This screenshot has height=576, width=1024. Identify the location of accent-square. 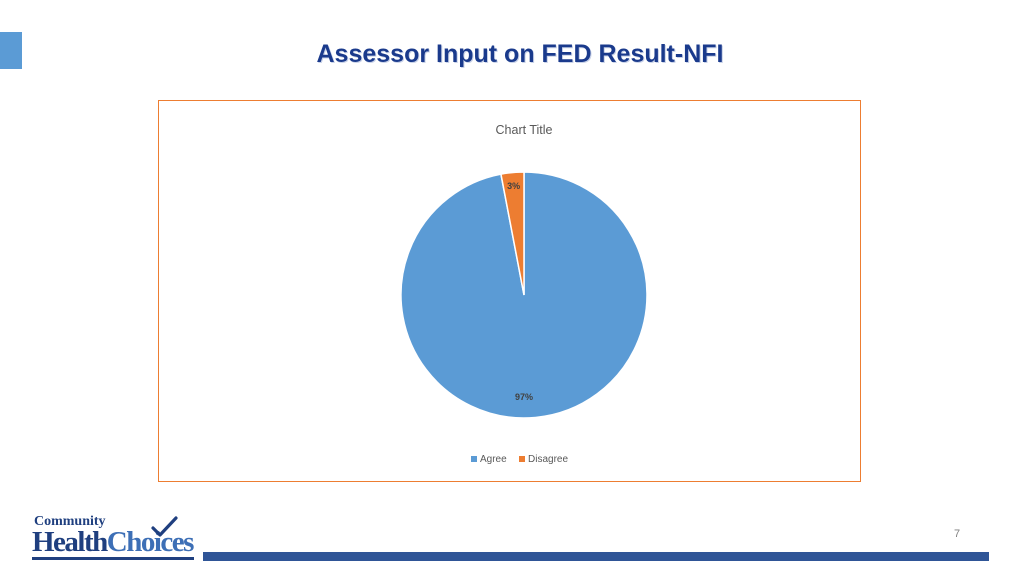
(11, 50).